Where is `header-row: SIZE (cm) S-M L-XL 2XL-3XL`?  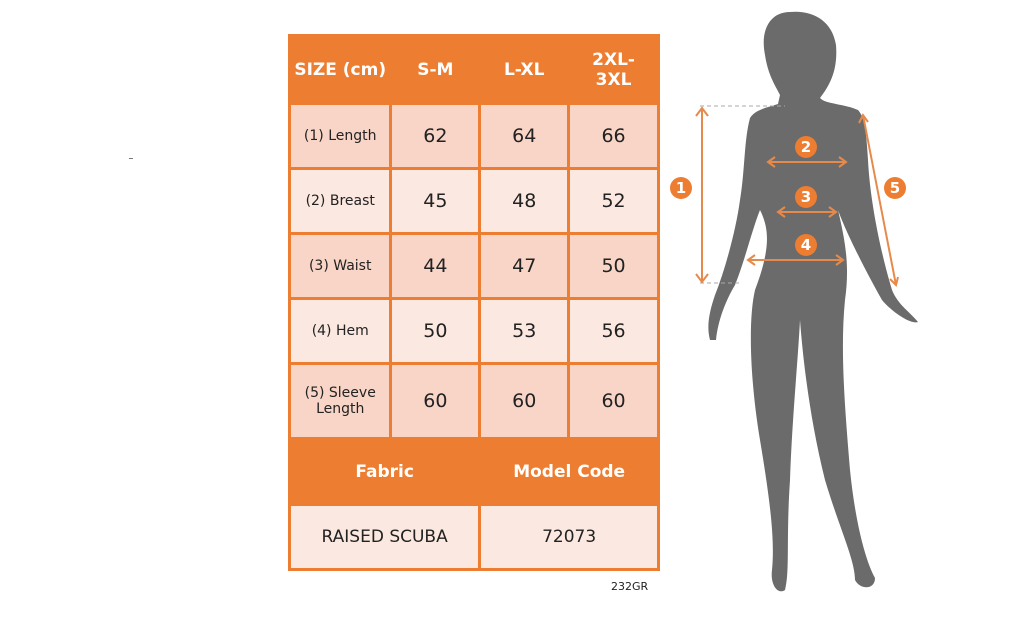
header-row: SIZE (cm) S-M L-XL 2XL-3XL is located at coordinates (473, 69).